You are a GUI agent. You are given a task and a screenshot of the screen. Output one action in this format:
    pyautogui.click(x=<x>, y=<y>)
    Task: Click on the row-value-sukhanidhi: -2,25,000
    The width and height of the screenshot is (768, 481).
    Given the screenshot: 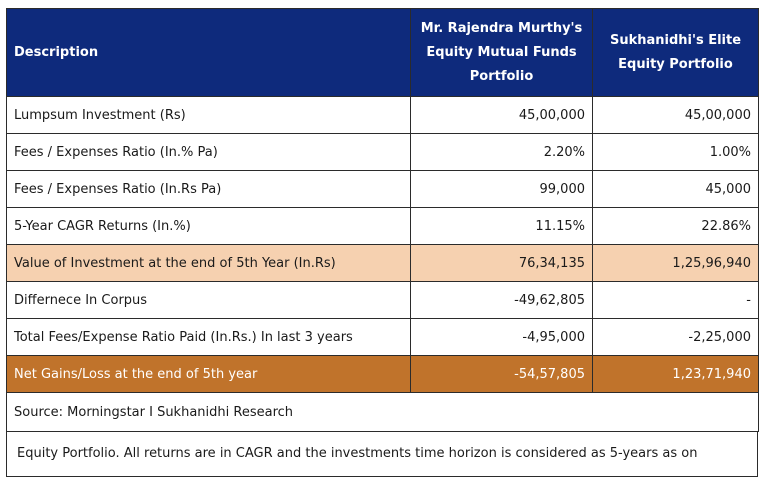 What is the action you would take?
    pyautogui.click(x=675, y=337)
    